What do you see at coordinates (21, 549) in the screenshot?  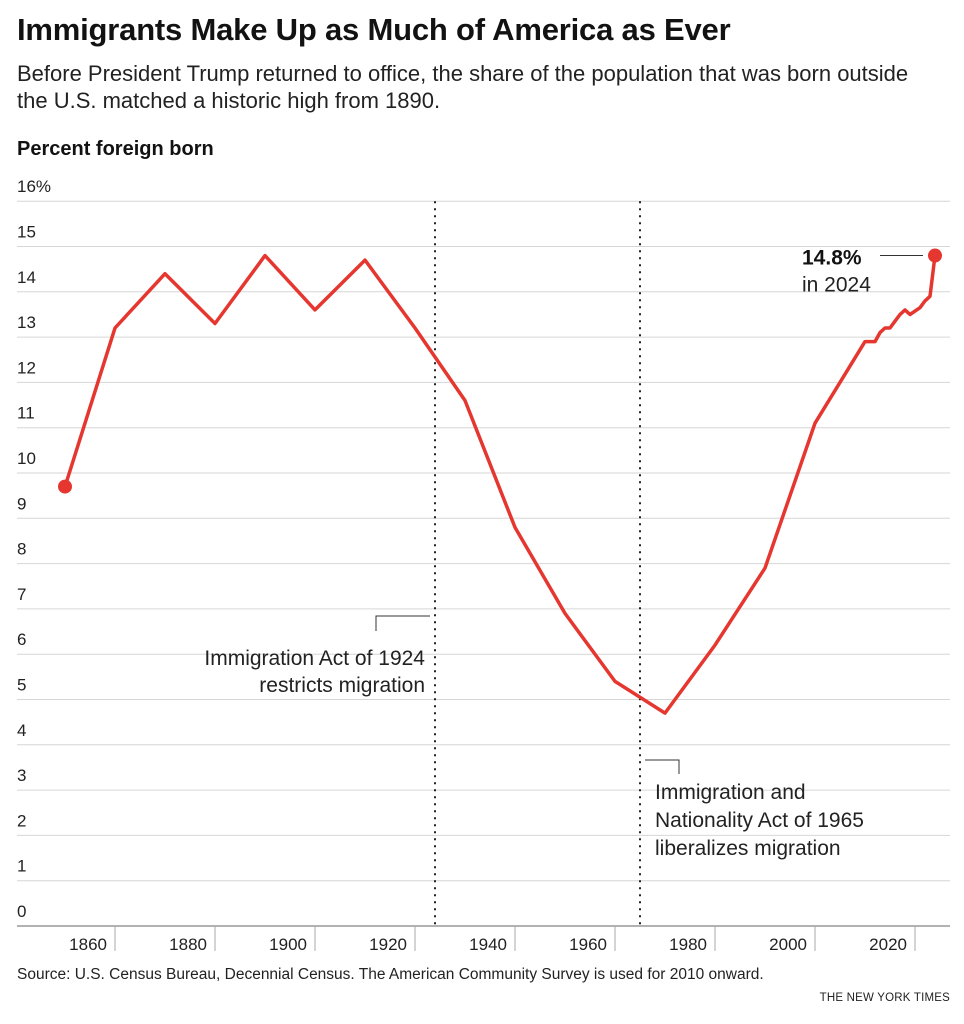 I see `y-tick-label: 8` at bounding box center [21, 549].